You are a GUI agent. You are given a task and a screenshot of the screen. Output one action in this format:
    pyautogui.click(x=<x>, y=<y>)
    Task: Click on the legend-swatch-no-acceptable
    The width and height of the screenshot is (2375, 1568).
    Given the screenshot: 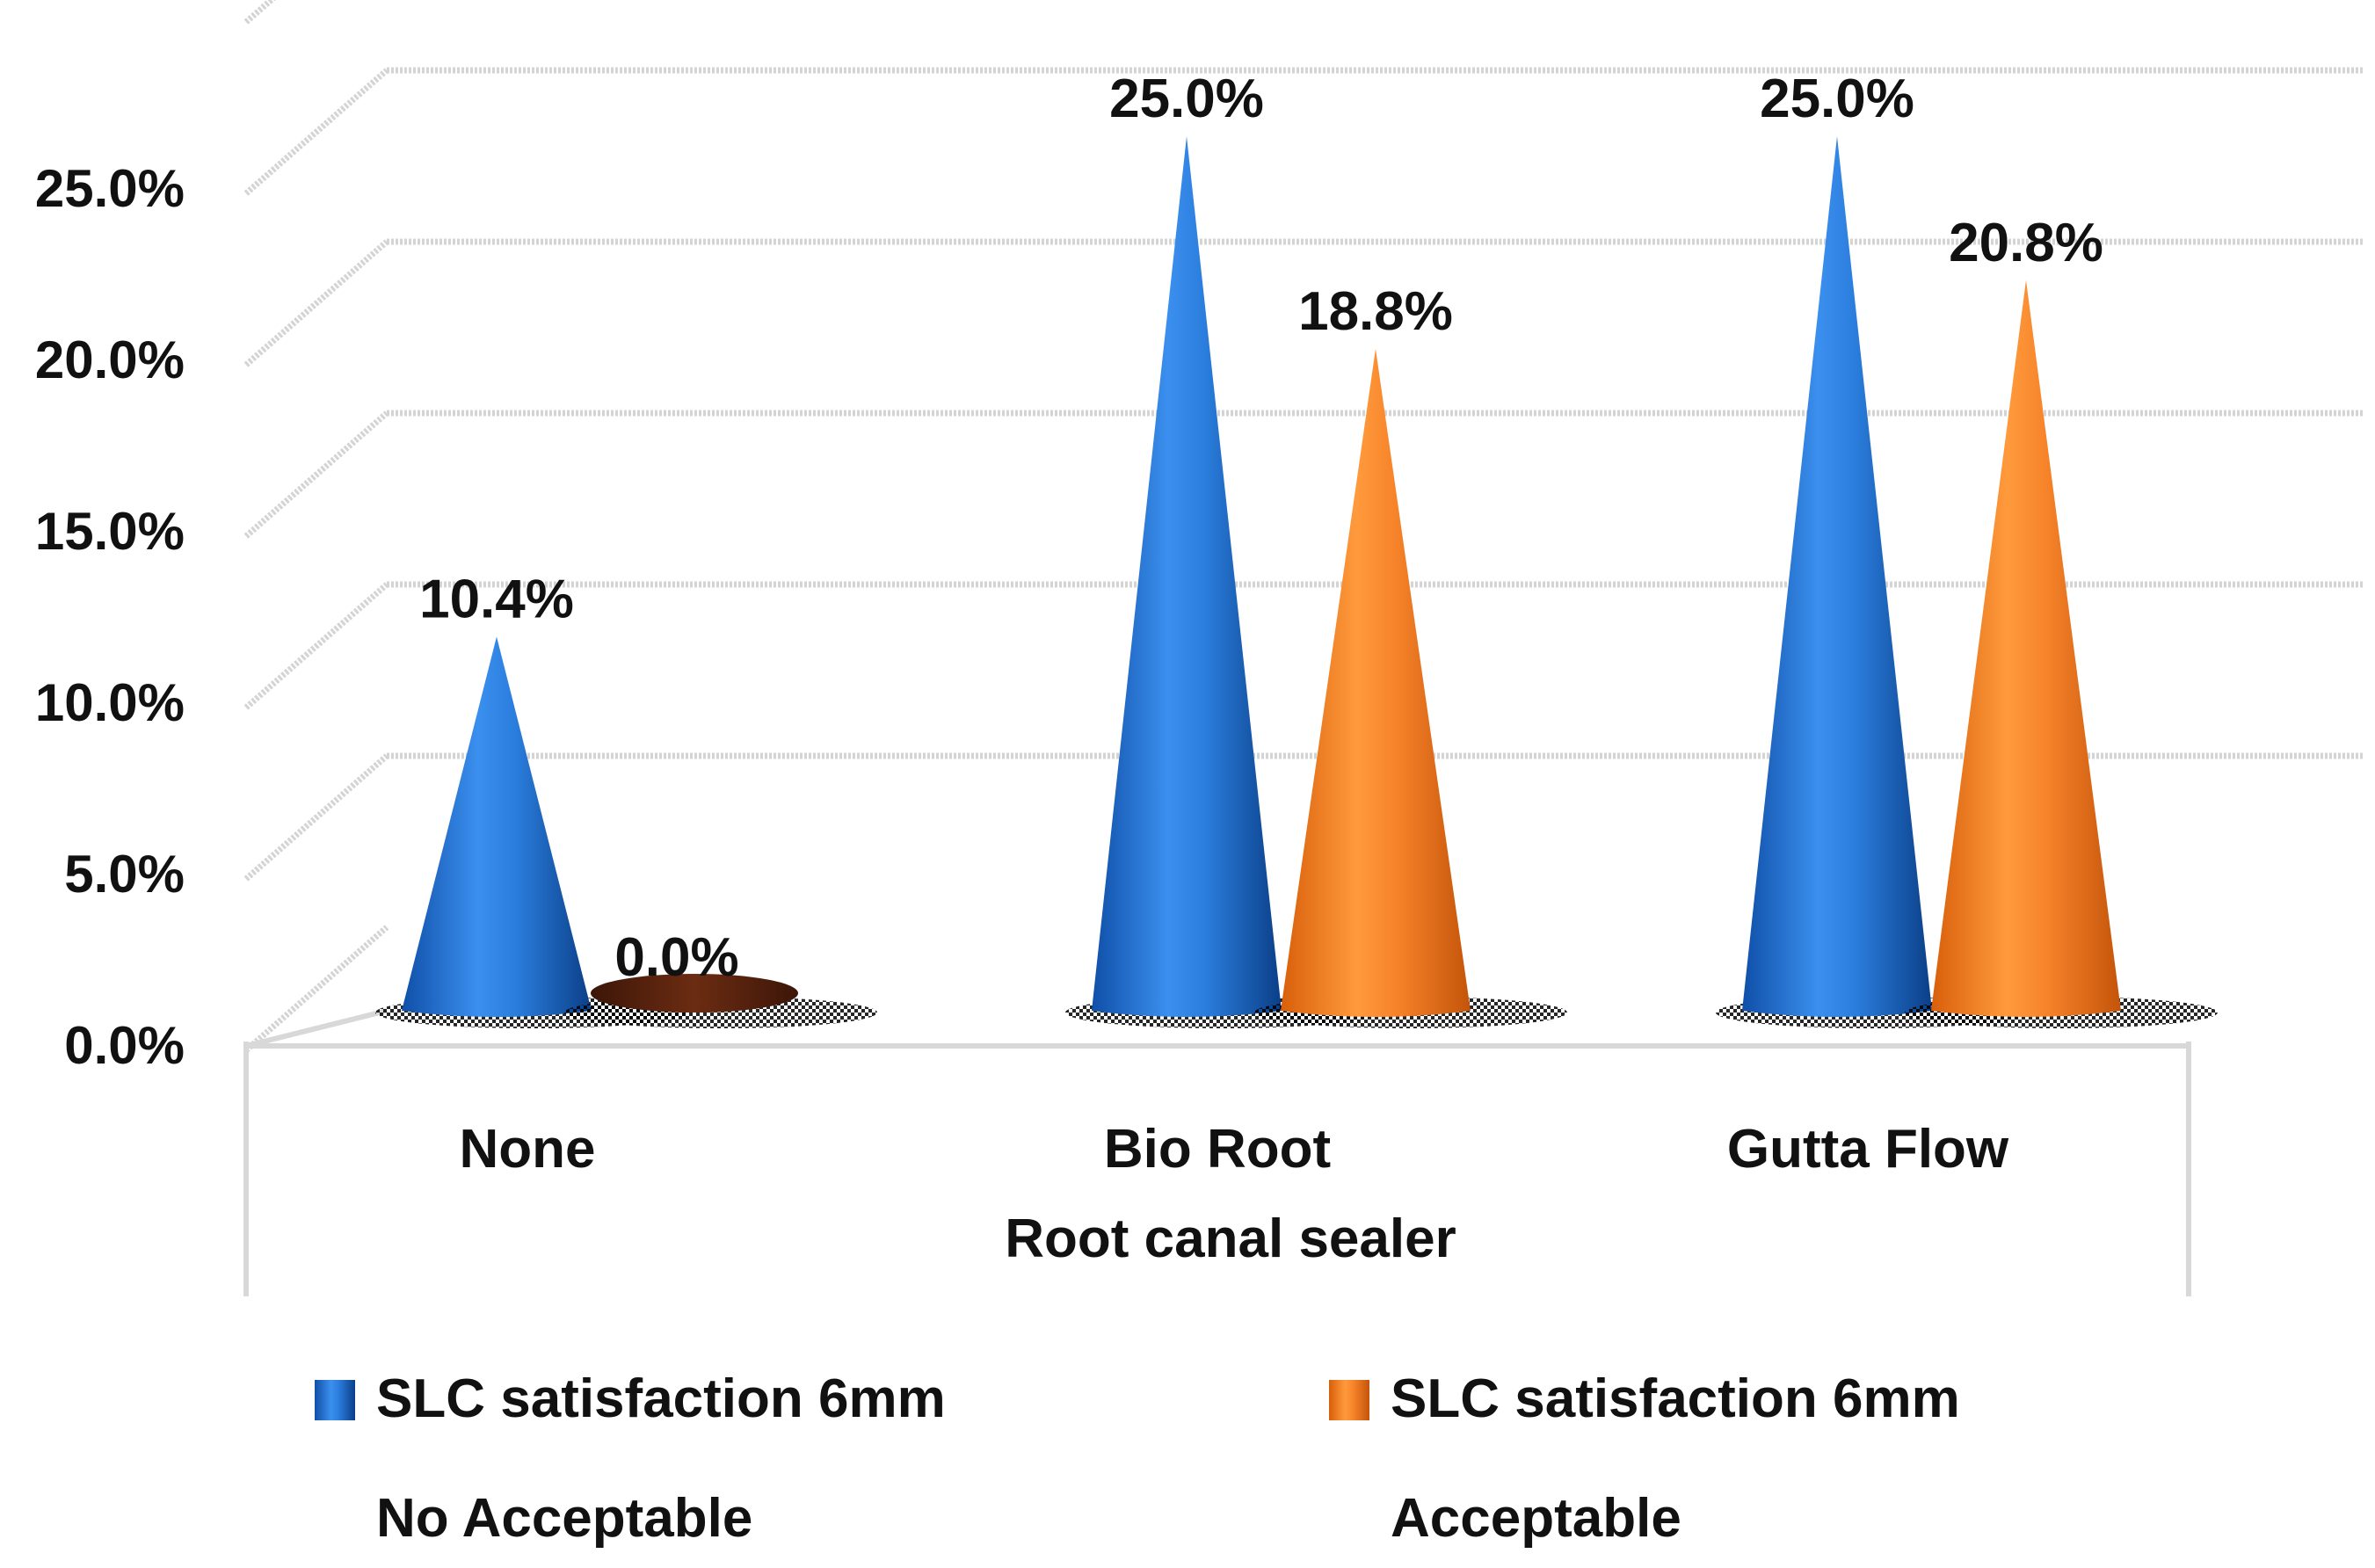 What is the action you would take?
    pyautogui.click(x=335, y=1400)
    